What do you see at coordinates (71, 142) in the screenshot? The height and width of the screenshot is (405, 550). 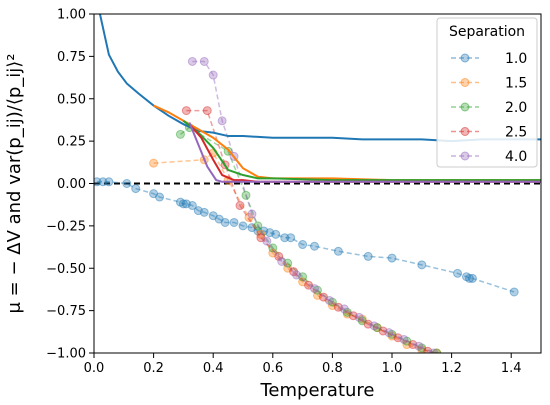 I see `y-tick-label: 0.25` at bounding box center [71, 142].